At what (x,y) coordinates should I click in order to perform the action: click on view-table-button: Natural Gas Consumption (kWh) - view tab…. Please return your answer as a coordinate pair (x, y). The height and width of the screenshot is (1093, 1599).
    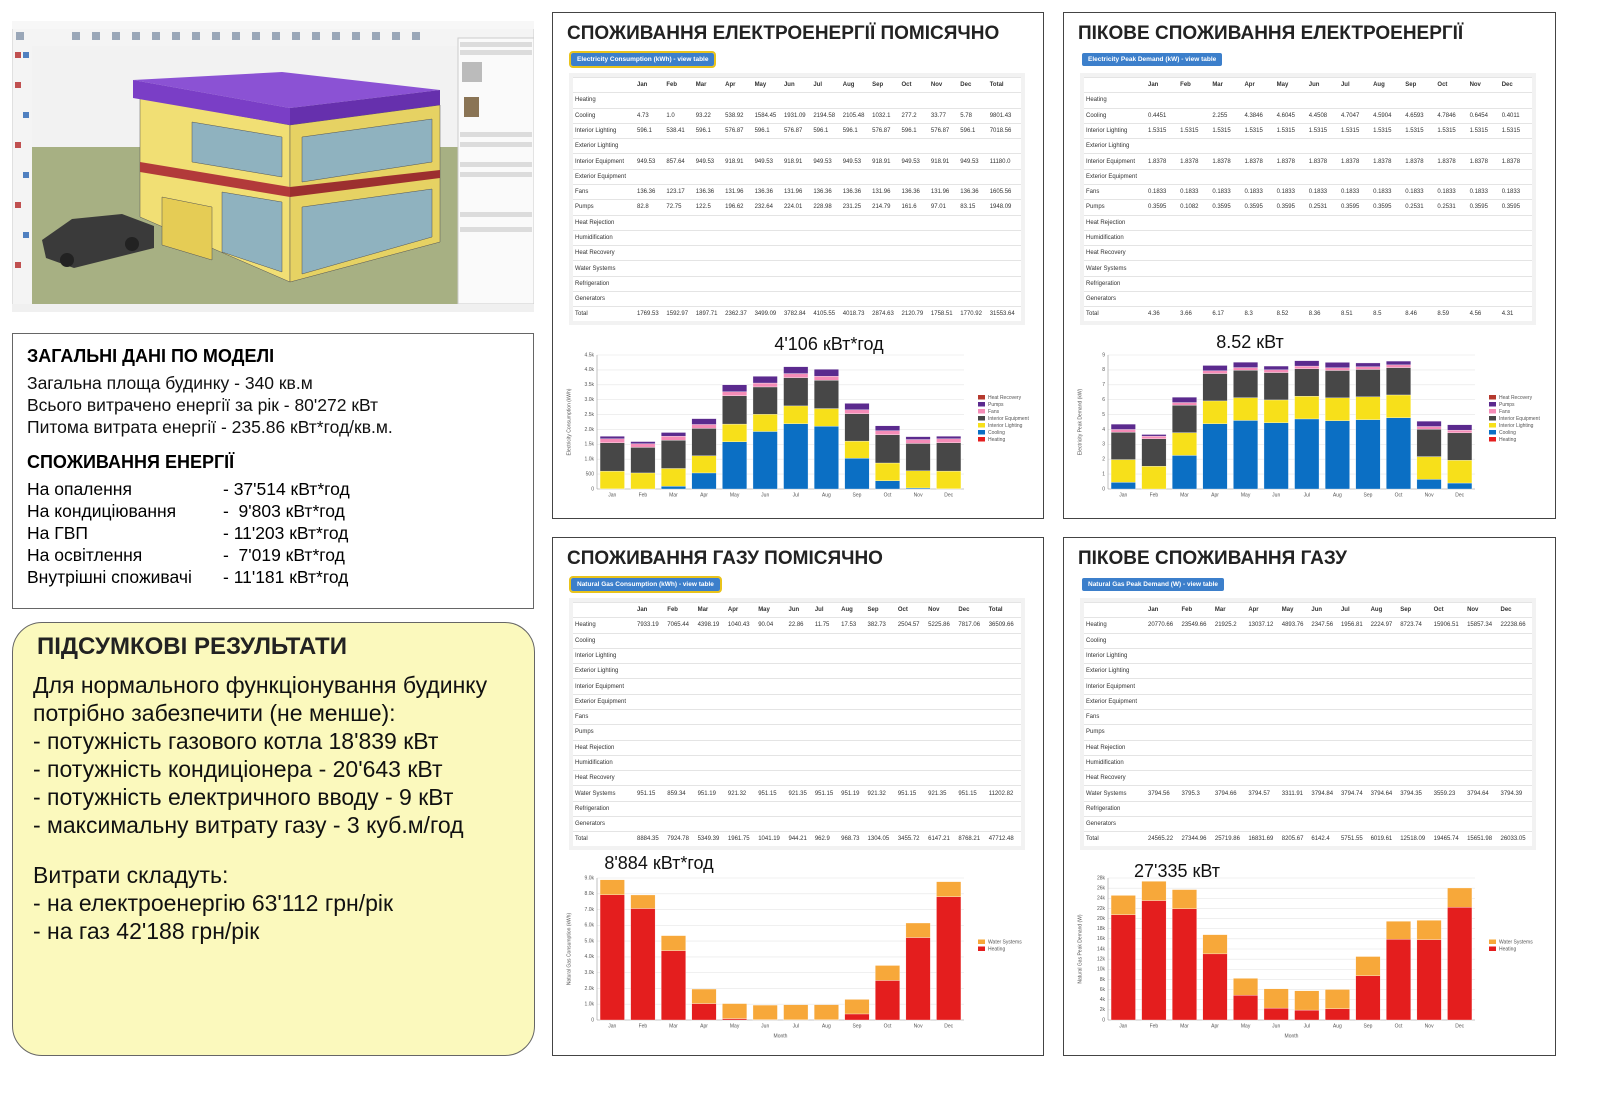
    Looking at the image, I should click on (645, 584).